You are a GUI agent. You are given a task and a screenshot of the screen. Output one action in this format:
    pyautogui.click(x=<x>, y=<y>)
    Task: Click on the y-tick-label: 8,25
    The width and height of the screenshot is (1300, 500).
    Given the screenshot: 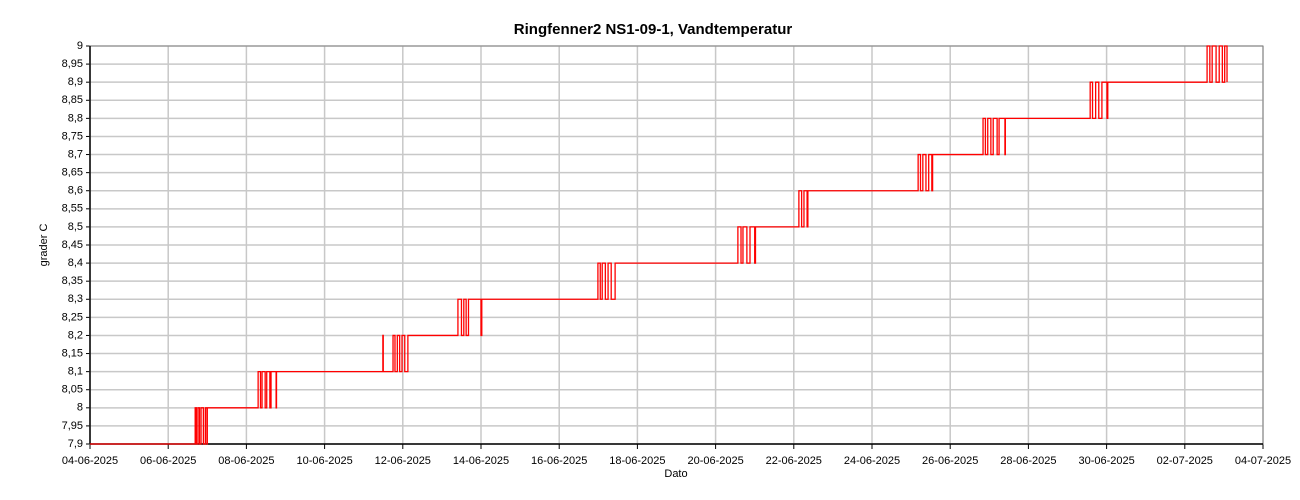 What is the action you would take?
    pyautogui.click(x=72, y=317)
    